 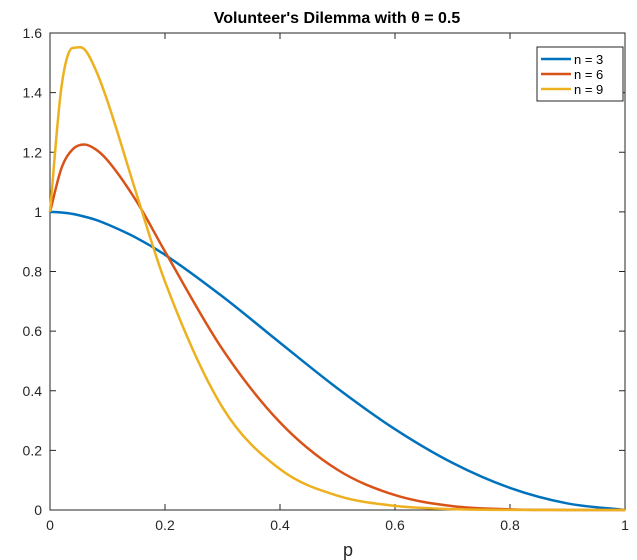 I want to click on y-tick-label: 1, so click(x=38, y=212).